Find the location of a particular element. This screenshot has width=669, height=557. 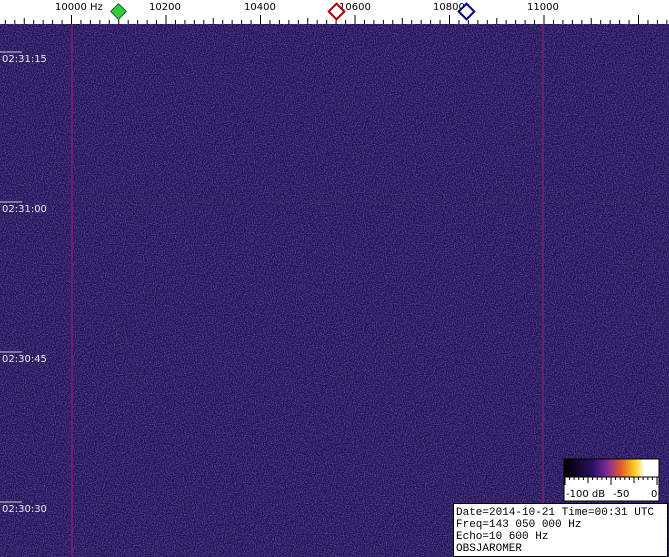

ruler-ticks is located at coordinates (336, 19).